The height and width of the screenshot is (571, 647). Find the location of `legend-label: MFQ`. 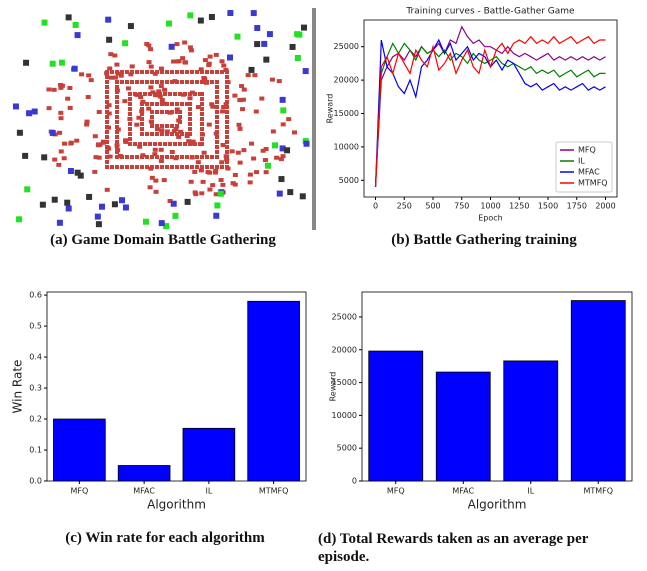

legend-label: MFQ is located at coordinates (587, 150).